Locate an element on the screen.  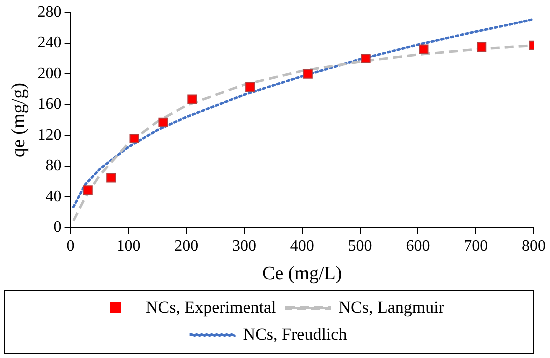
y-tick-label: 160 is located at coordinates (50, 105).